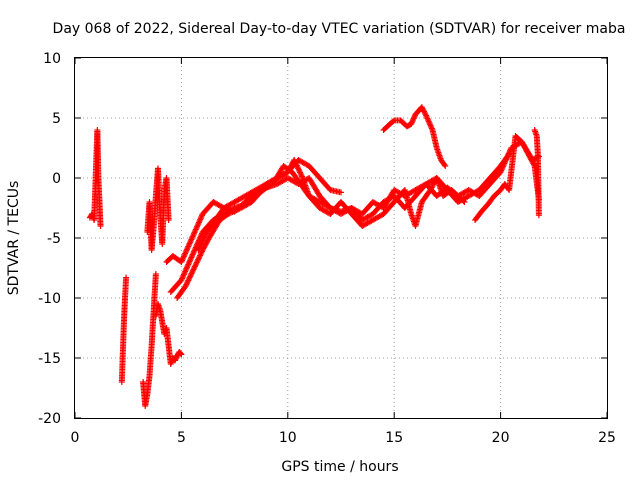  Describe the element at coordinates (95, 178) in the screenshot. I see `series-tail-1.0h` at that location.